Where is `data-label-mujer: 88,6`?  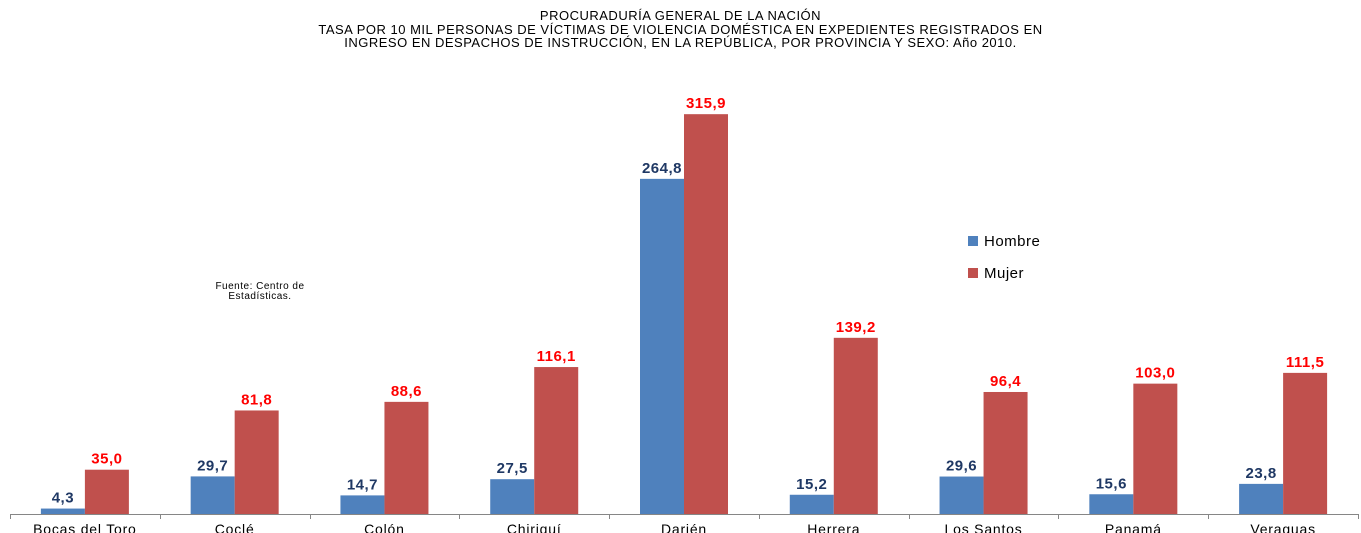 data-label-mujer: 88,6 is located at coordinates (406, 391).